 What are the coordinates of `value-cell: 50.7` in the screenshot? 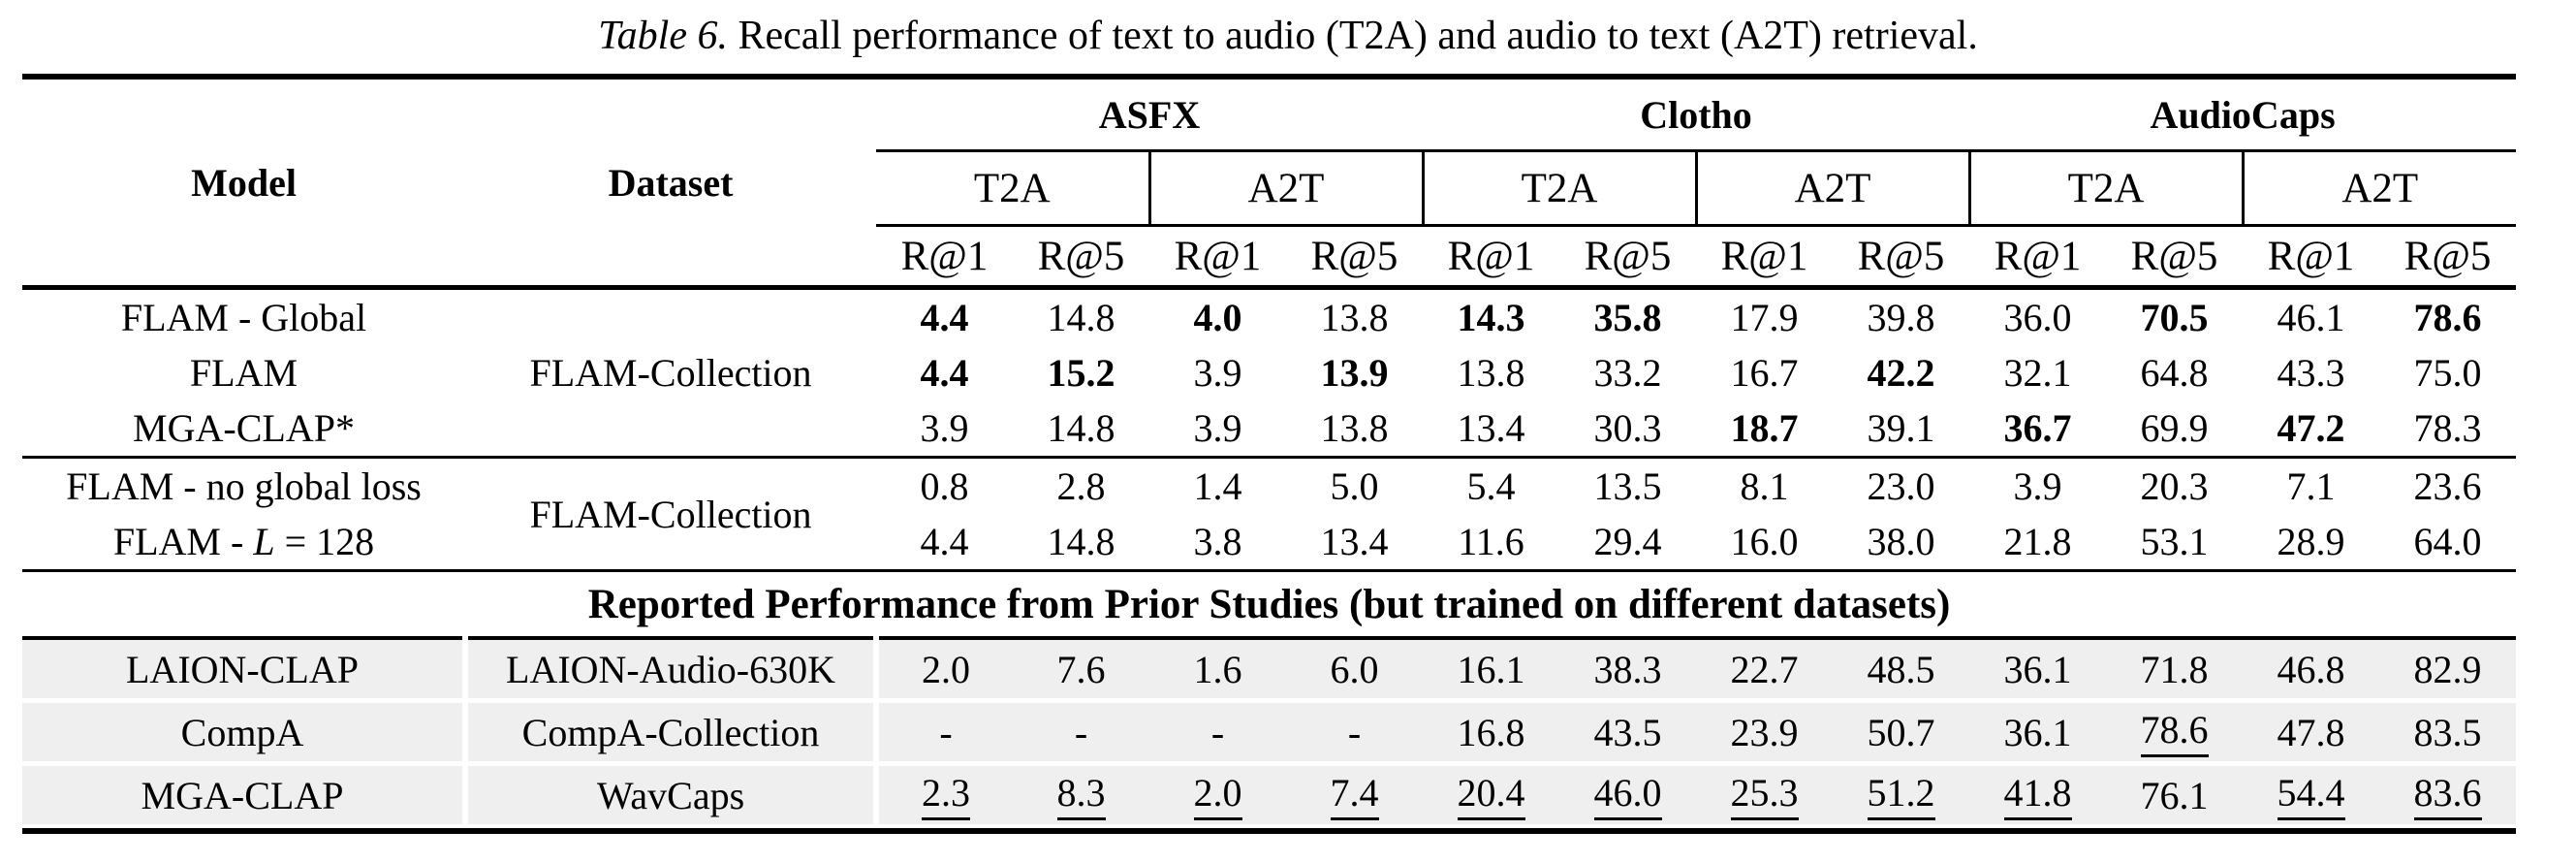 It's located at (1901, 733).